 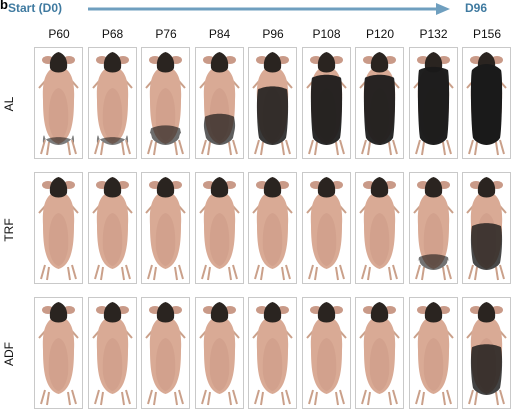 I want to click on mouse-image-adf-p132, so click(x=433, y=353).